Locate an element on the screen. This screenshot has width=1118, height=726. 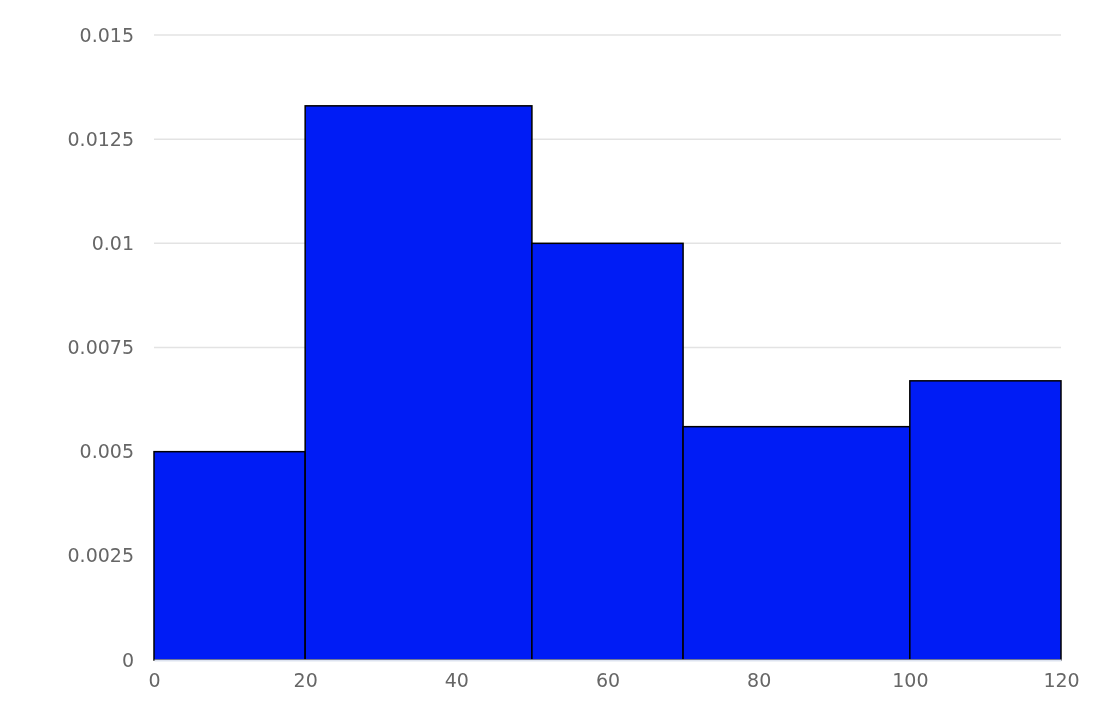
y-tick-label: 0.0125 is located at coordinates (100, 138).